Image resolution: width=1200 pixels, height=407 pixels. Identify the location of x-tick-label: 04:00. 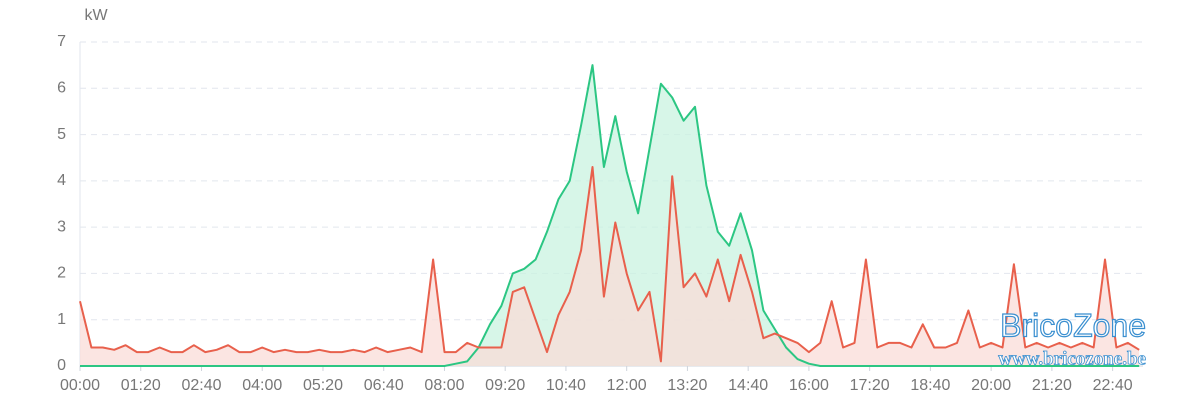
(262, 385).